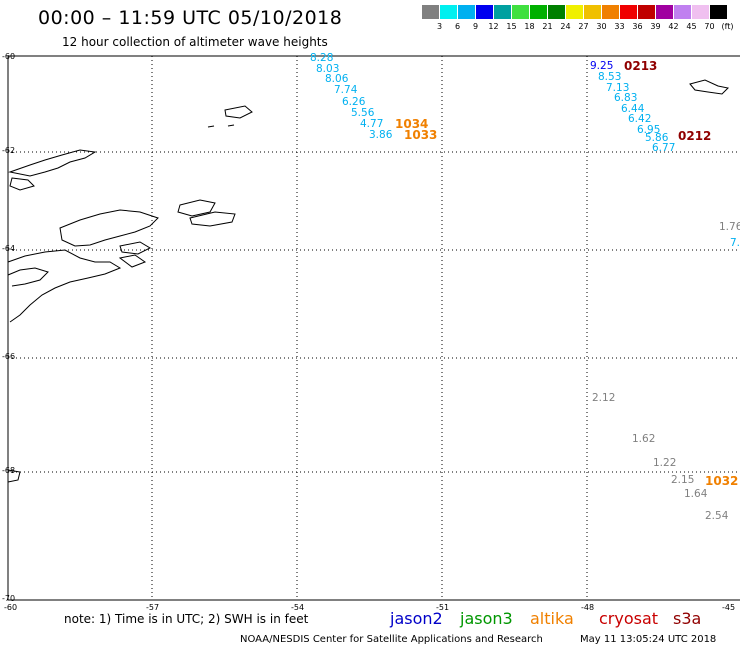 The width and height of the screenshot is (740, 650). I want to click on lat-label: -66, so click(9, 356).